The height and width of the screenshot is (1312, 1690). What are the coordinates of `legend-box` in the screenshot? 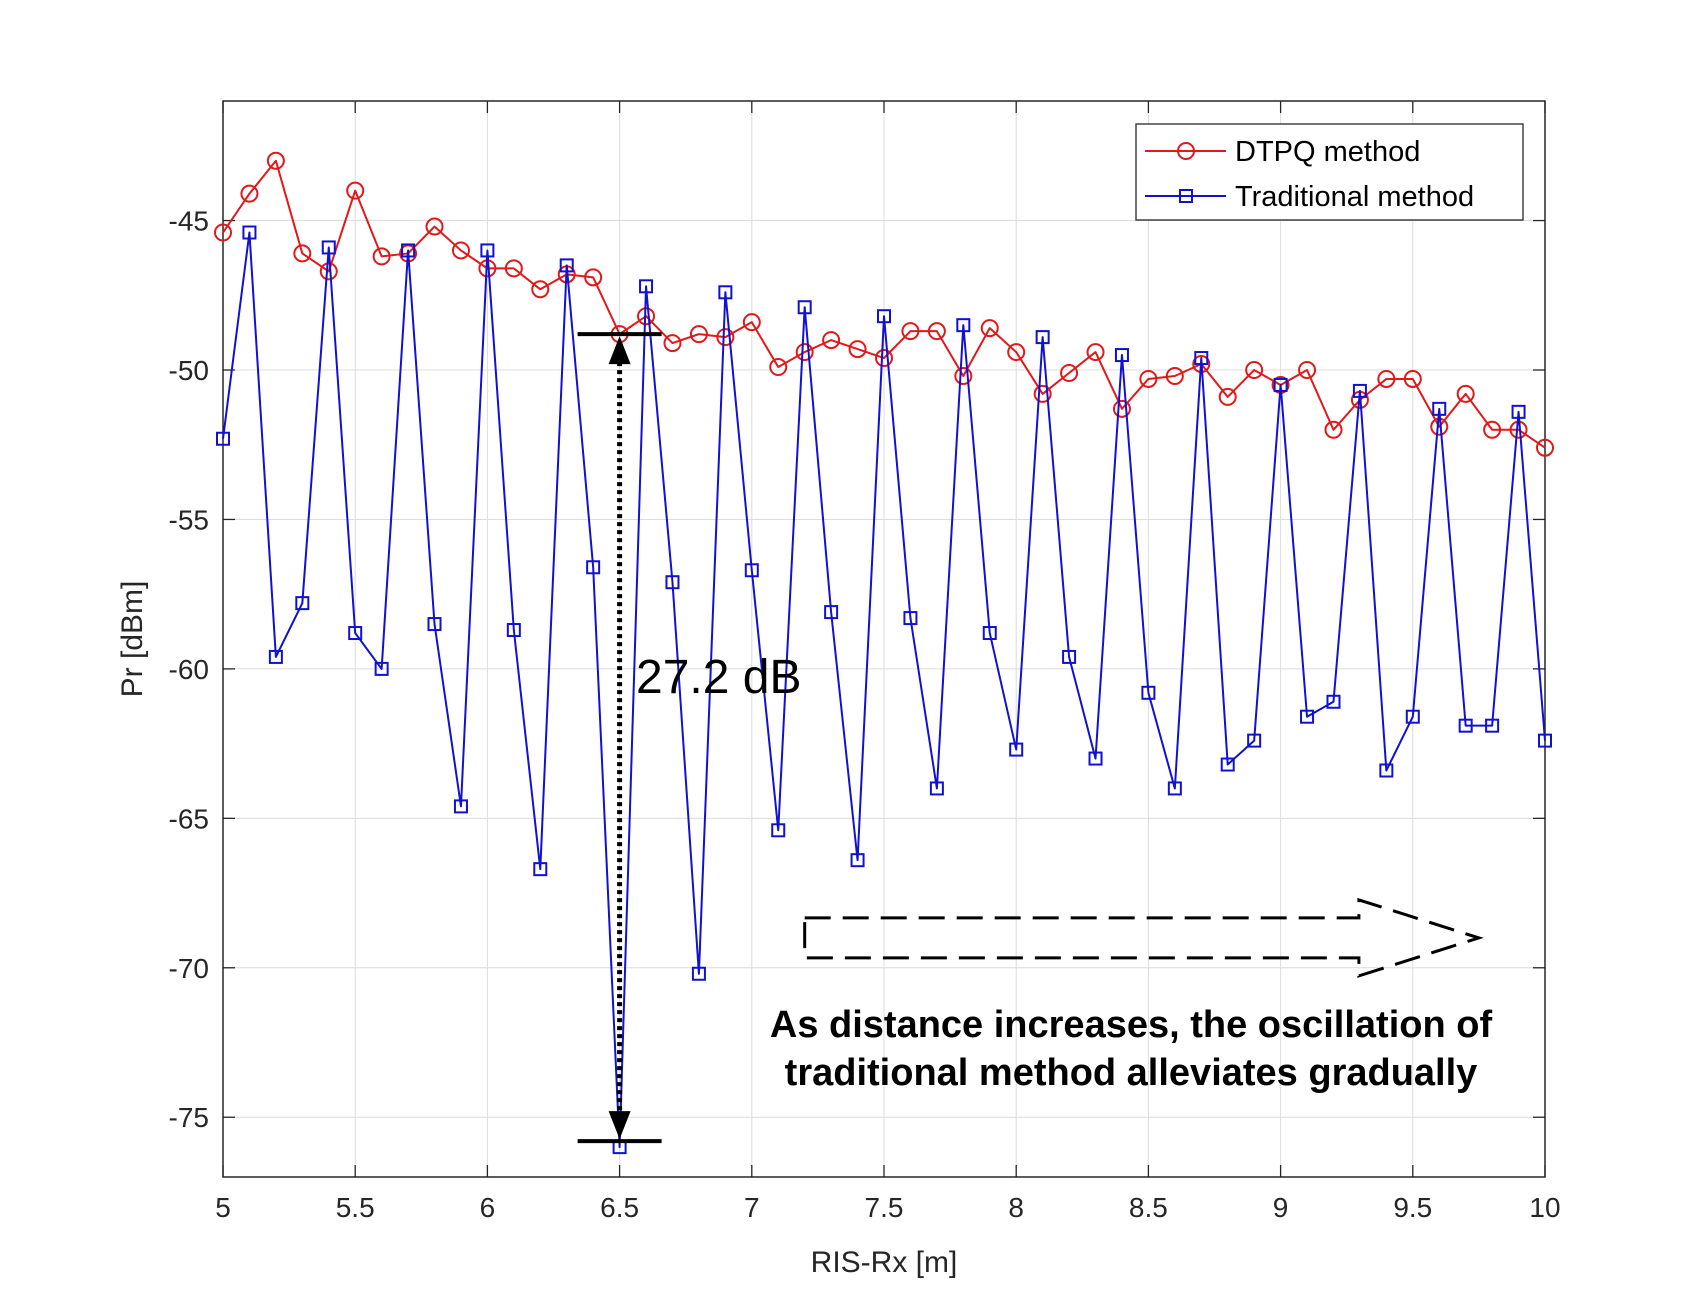 It's located at (1329, 172).